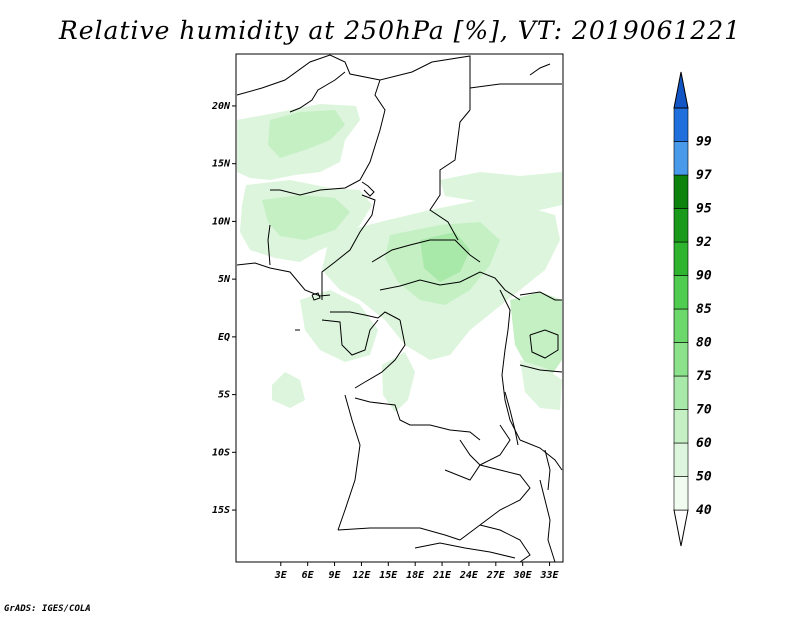 This screenshot has height=618, width=800. What do you see at coordinates (361, 575) in the screenshot?
I see `lon-tick-label: 12E` at bounding box center [361, 575].